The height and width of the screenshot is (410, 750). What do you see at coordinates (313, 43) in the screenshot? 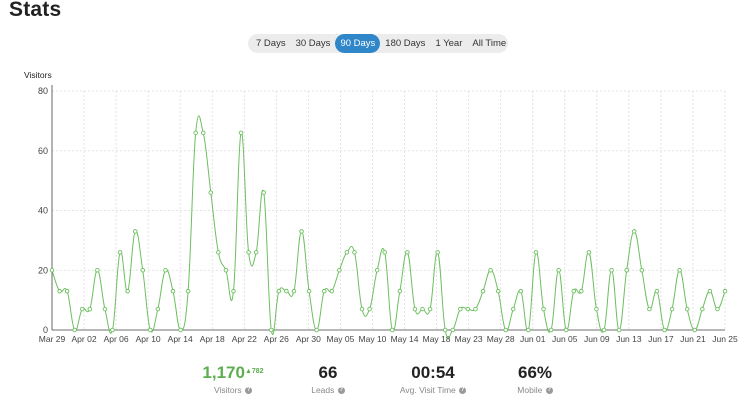
I see `tab-30-days: 30 Days` at bounding box center [313, 43].